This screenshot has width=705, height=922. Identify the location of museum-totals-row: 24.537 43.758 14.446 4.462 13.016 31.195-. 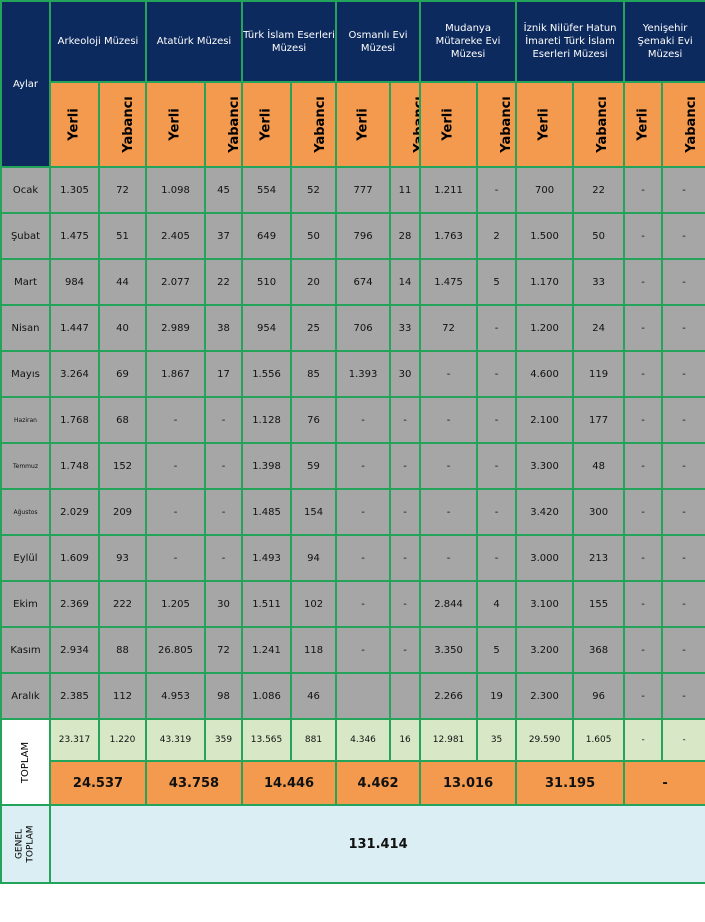
(353, 783).